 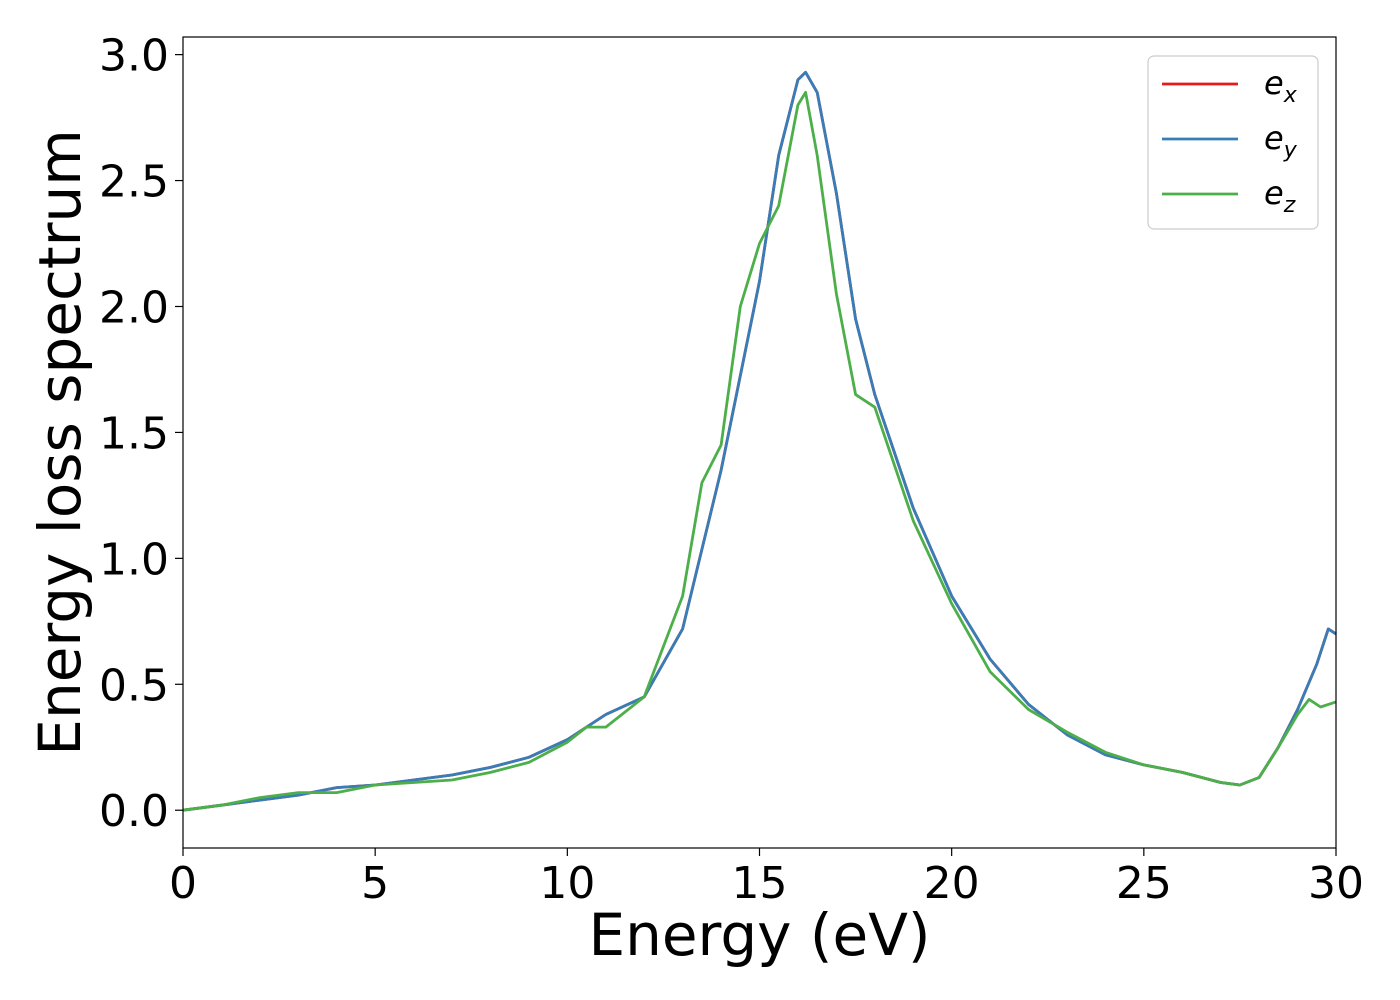 What do you see at coordinates (1290, 95) in the screenshot?
I see `legend-label-subscript: x` at bounding box center [1290, 95].